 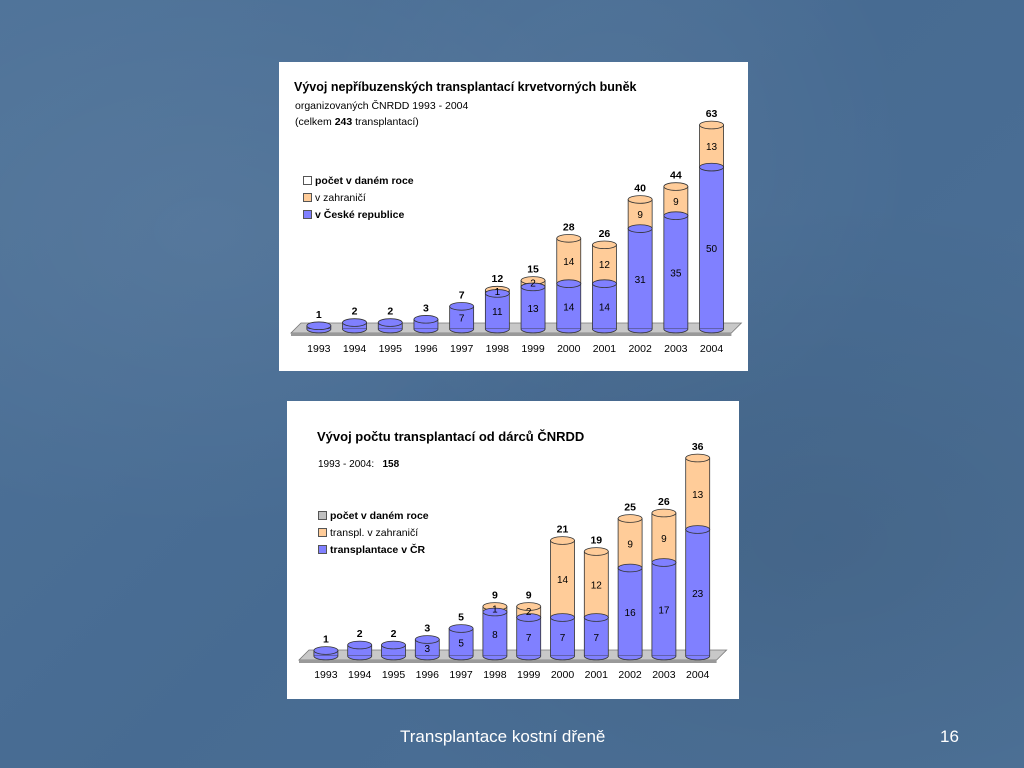 I want to click on data-label-czech: 7, so click(x=529, y=638).